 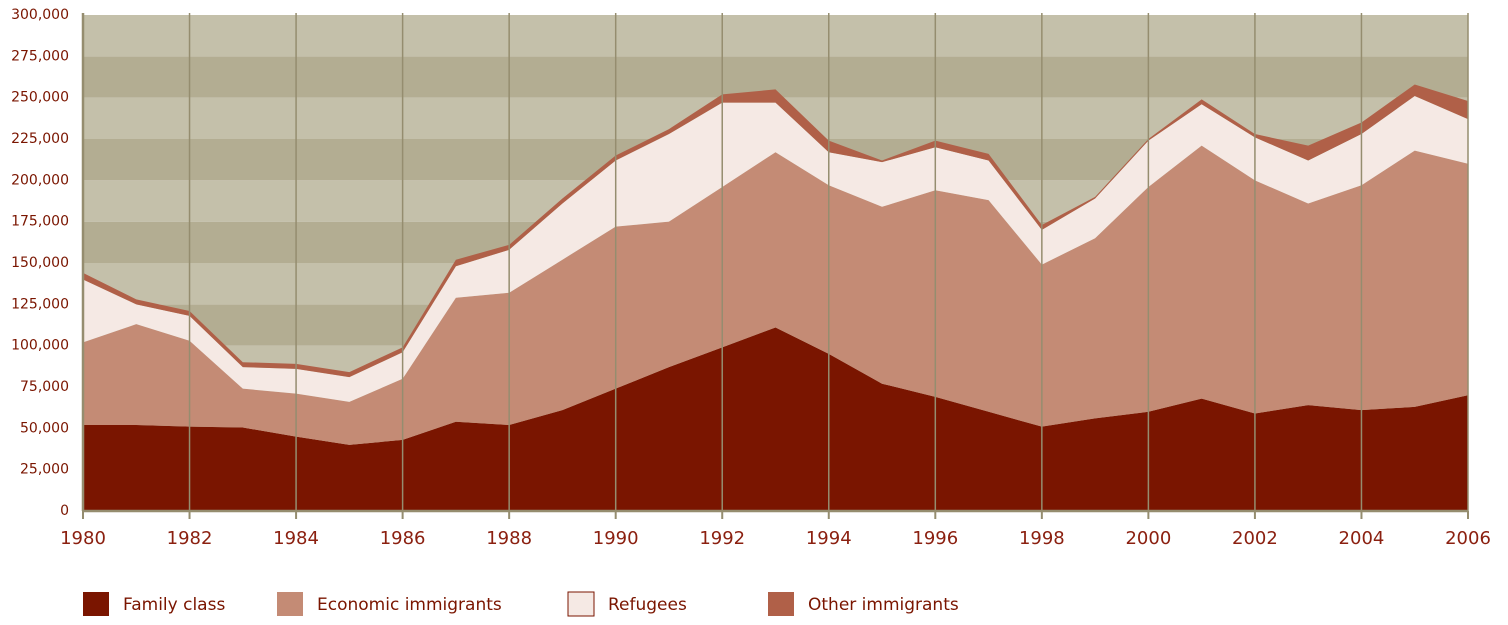 I want to click on legend-label: Refugees, so click(x=647, y=605).